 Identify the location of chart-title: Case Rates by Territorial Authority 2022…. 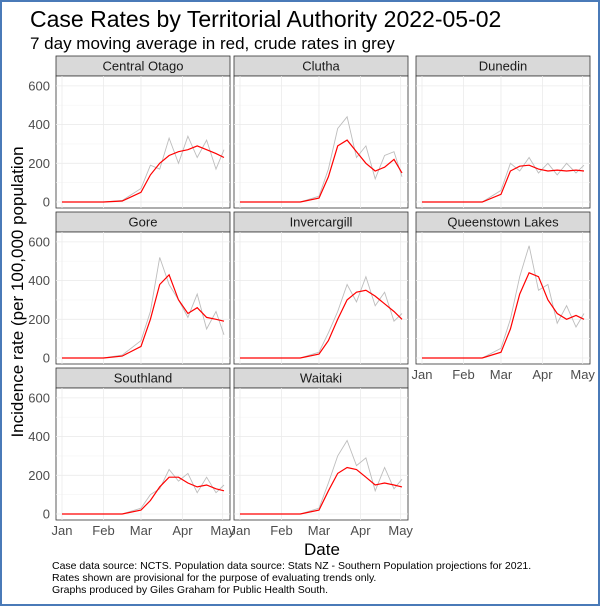
(266, 19).